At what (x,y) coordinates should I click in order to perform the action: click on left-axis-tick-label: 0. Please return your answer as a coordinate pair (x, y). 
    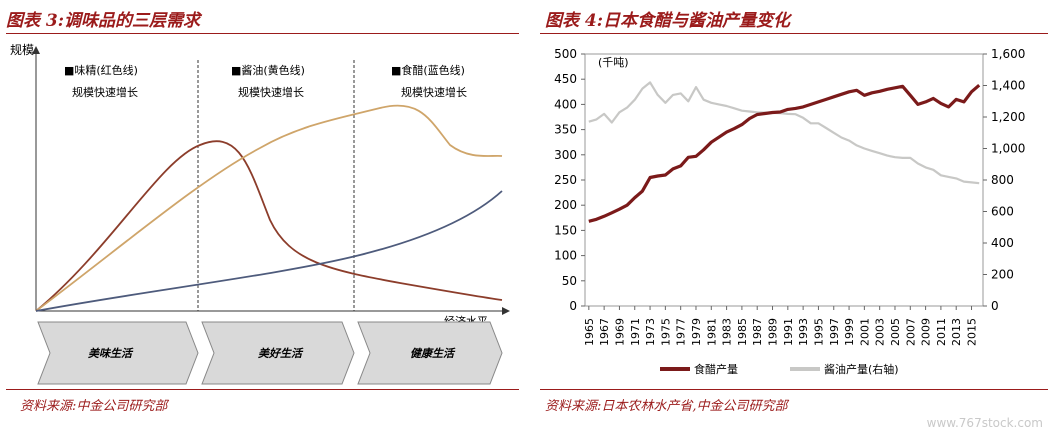
    Looking at the image, I should click on (573, 306).